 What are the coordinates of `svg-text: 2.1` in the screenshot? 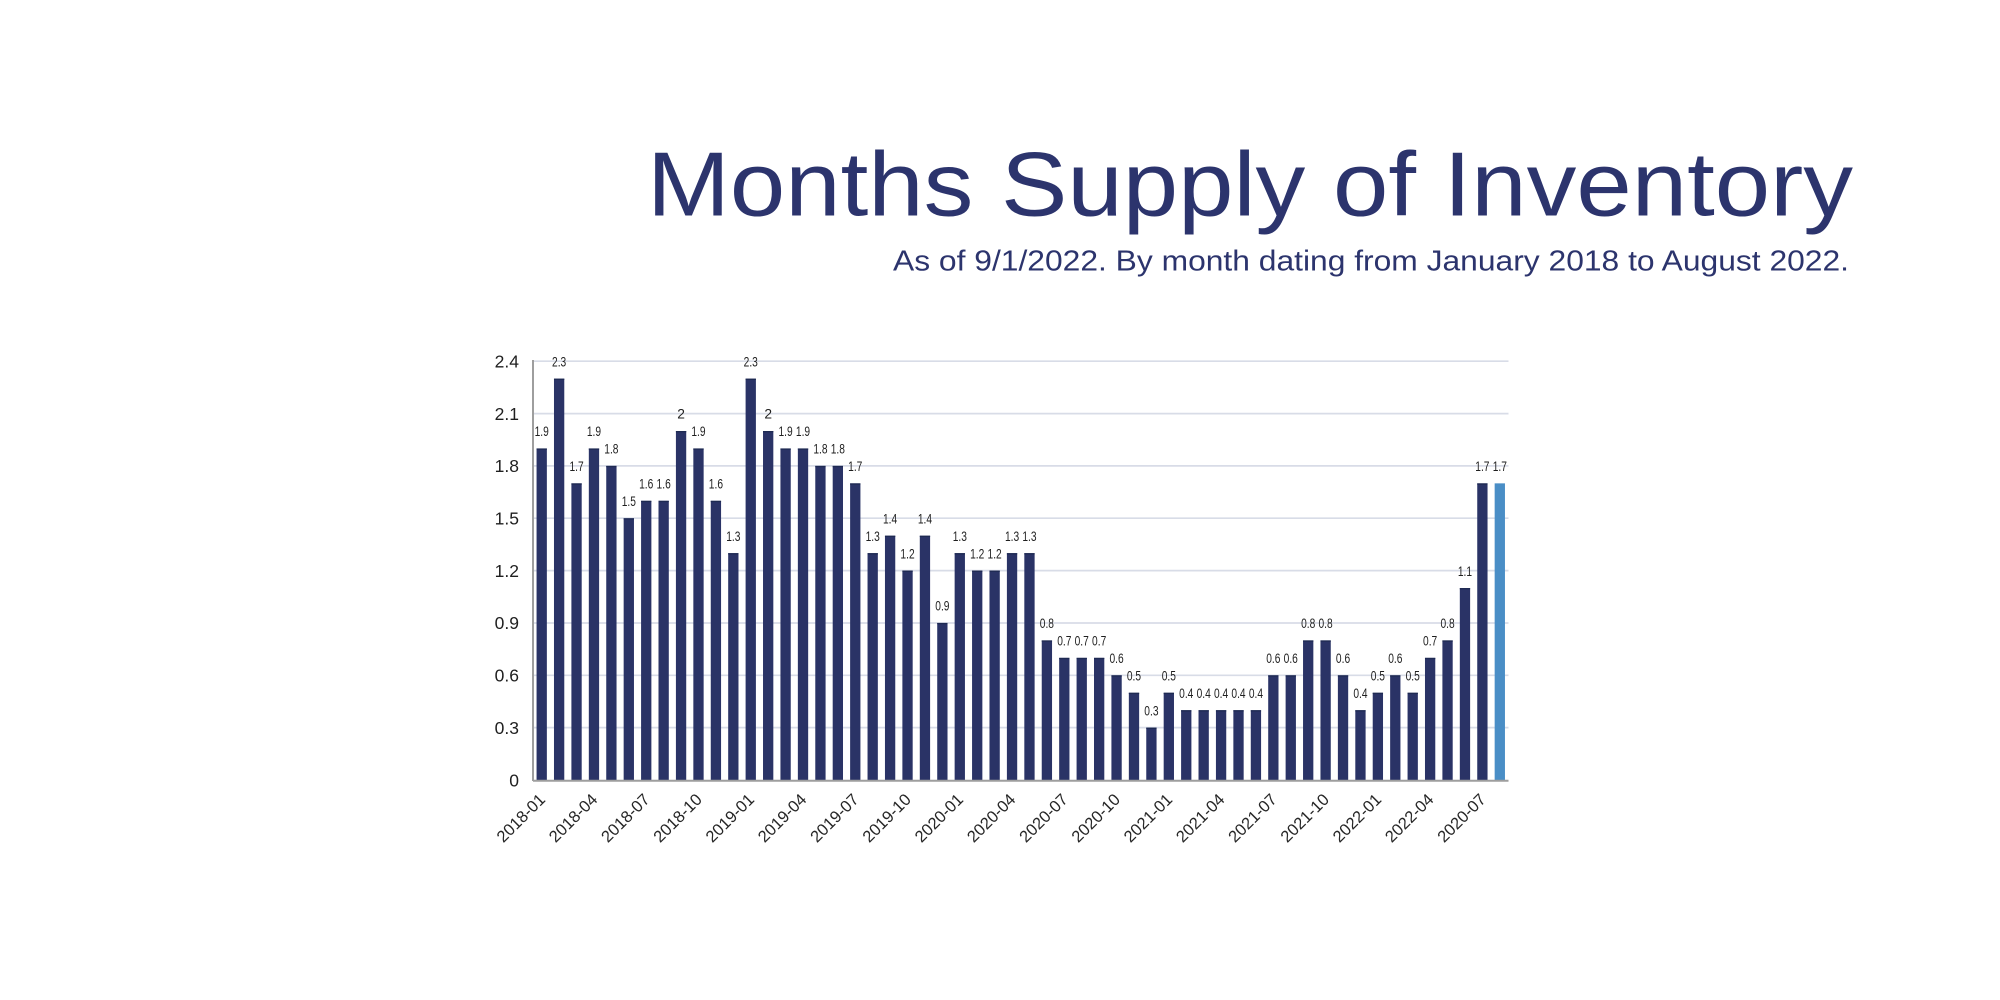 It's located at (507, 414).